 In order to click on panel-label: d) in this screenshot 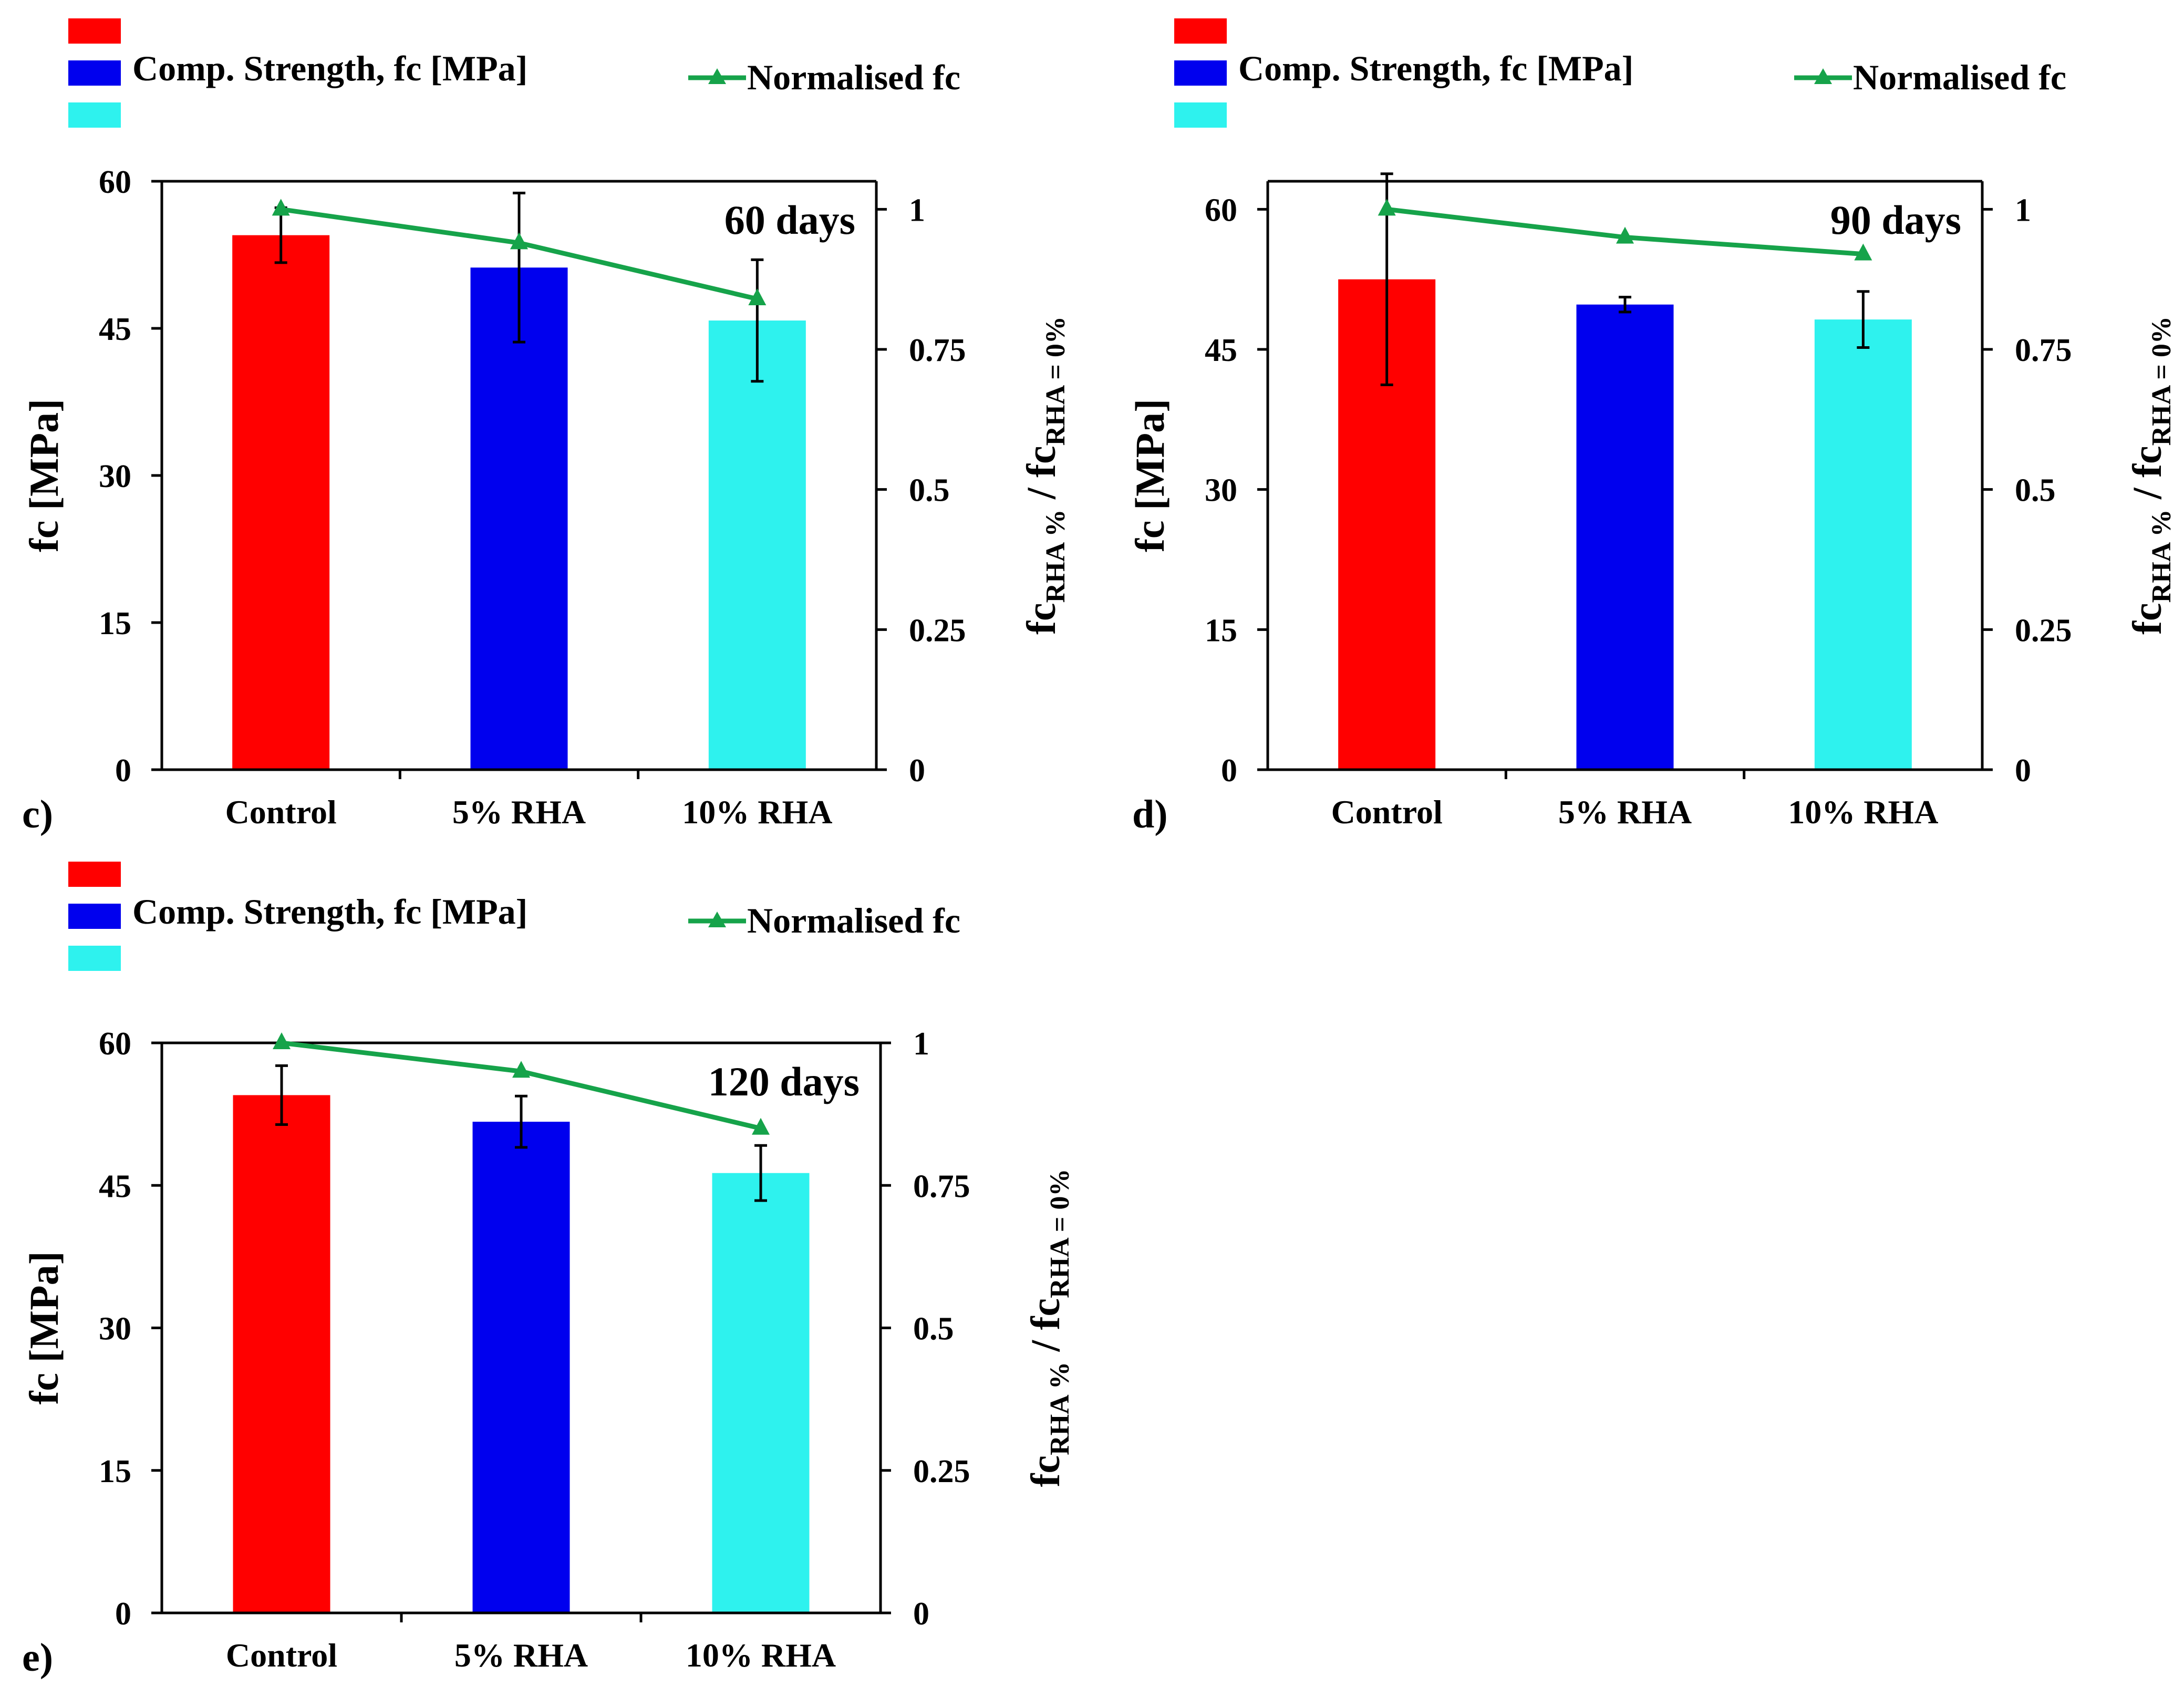, I will do `click(1150, 814)`.